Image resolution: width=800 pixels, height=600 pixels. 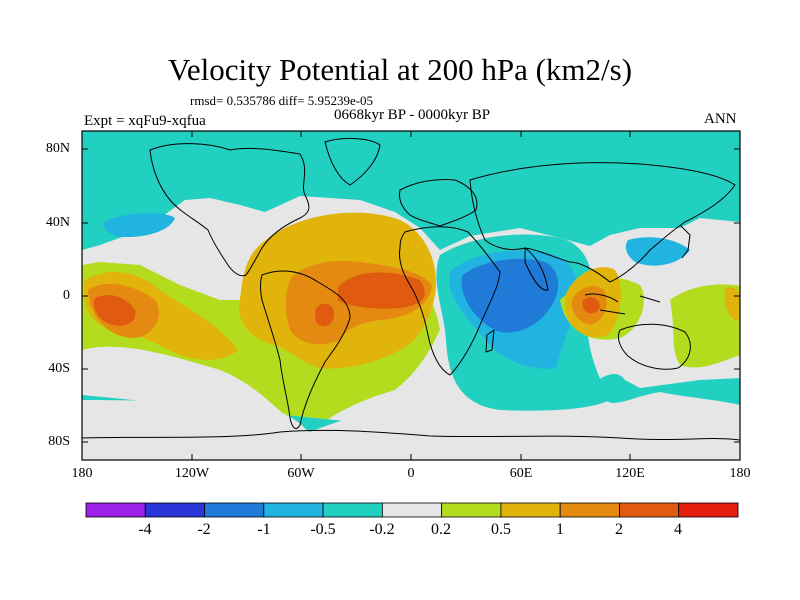 I want to click on coastline-indonesia, so click(x=622, y=304).